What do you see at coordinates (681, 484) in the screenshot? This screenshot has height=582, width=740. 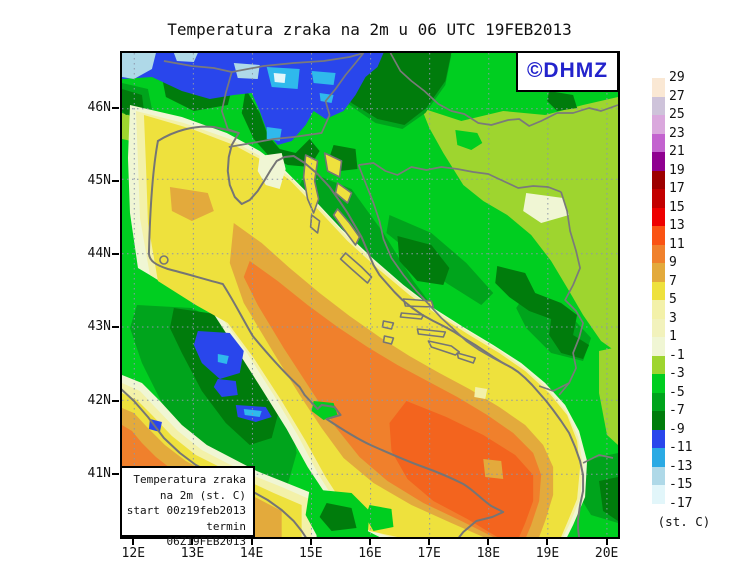 I see `colorbar-tick-label: -15` at bounding box center [681, 484].